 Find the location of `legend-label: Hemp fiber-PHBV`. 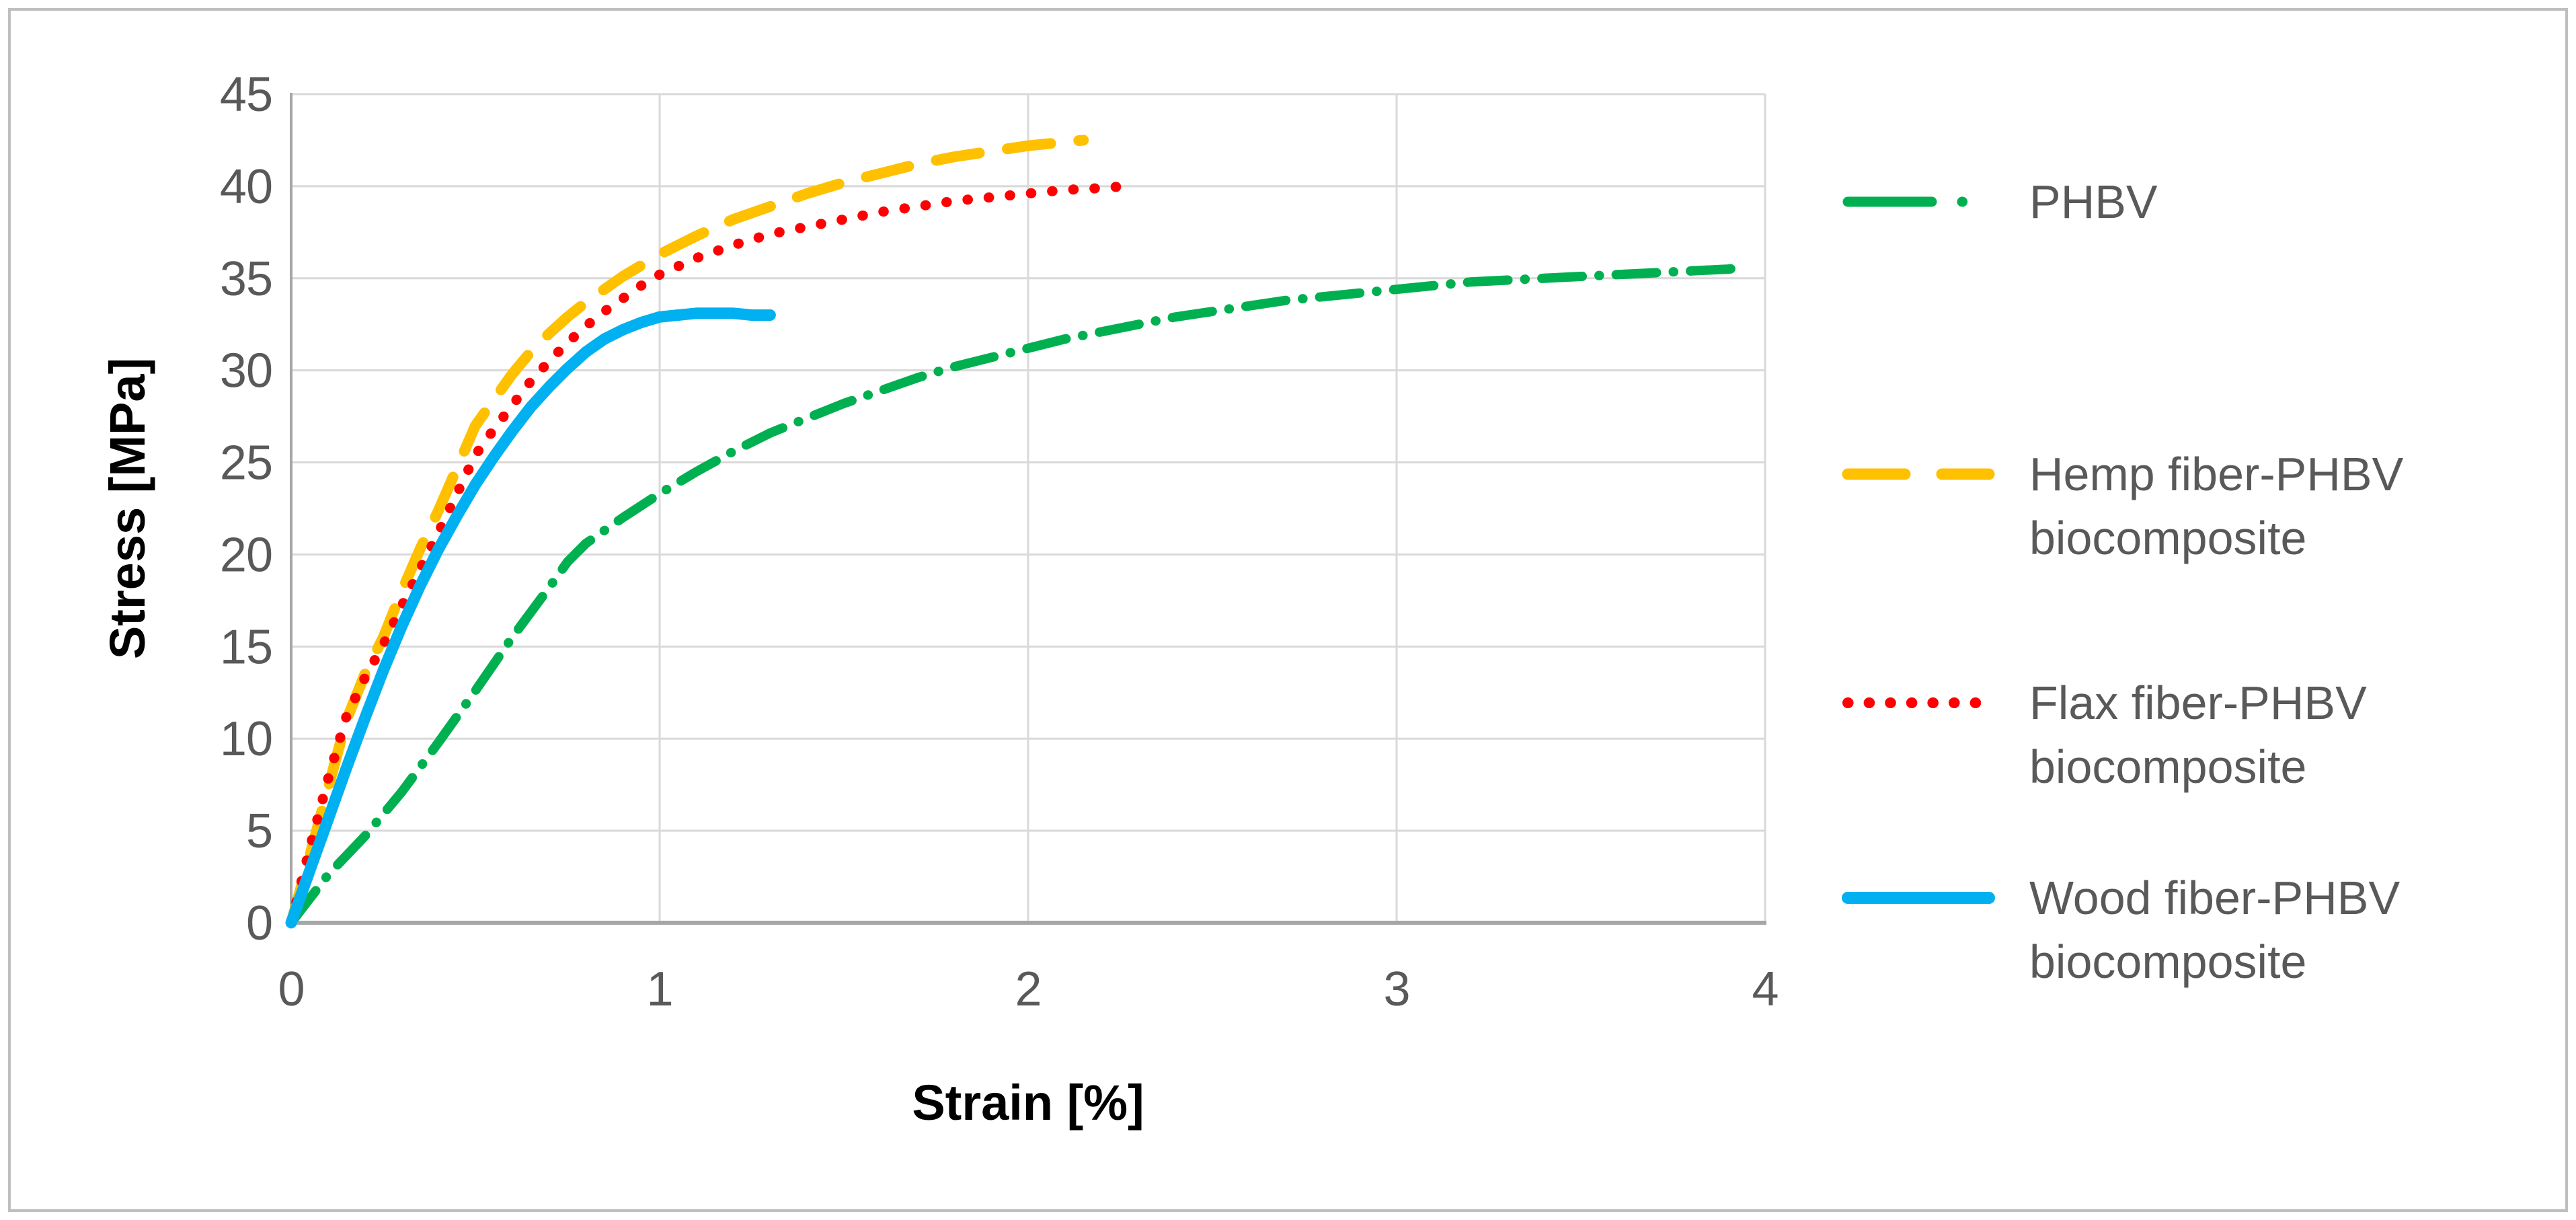

legend-label: Hemp fiber-PHBV is located at coordinates (2216, 474).